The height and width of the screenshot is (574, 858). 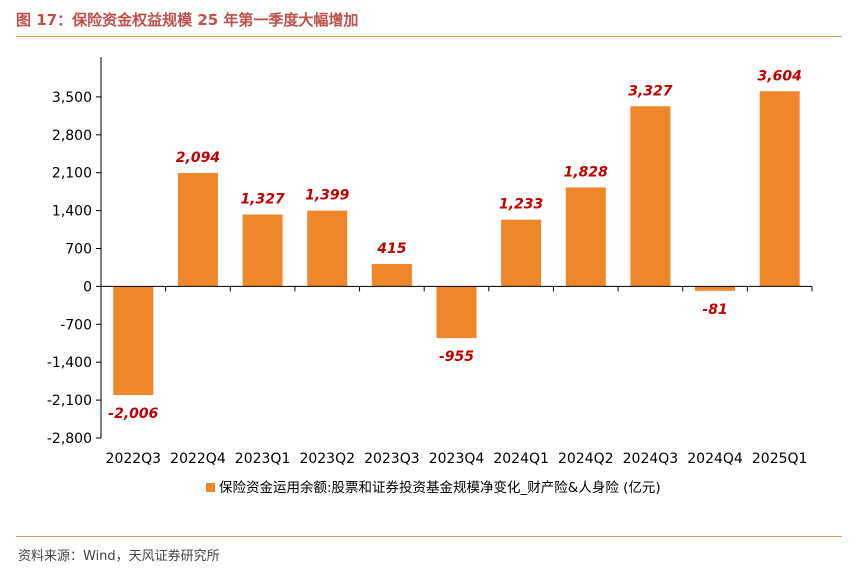 I want to click on x-tick-label: 2023Q2, so click(x=327, y=459).